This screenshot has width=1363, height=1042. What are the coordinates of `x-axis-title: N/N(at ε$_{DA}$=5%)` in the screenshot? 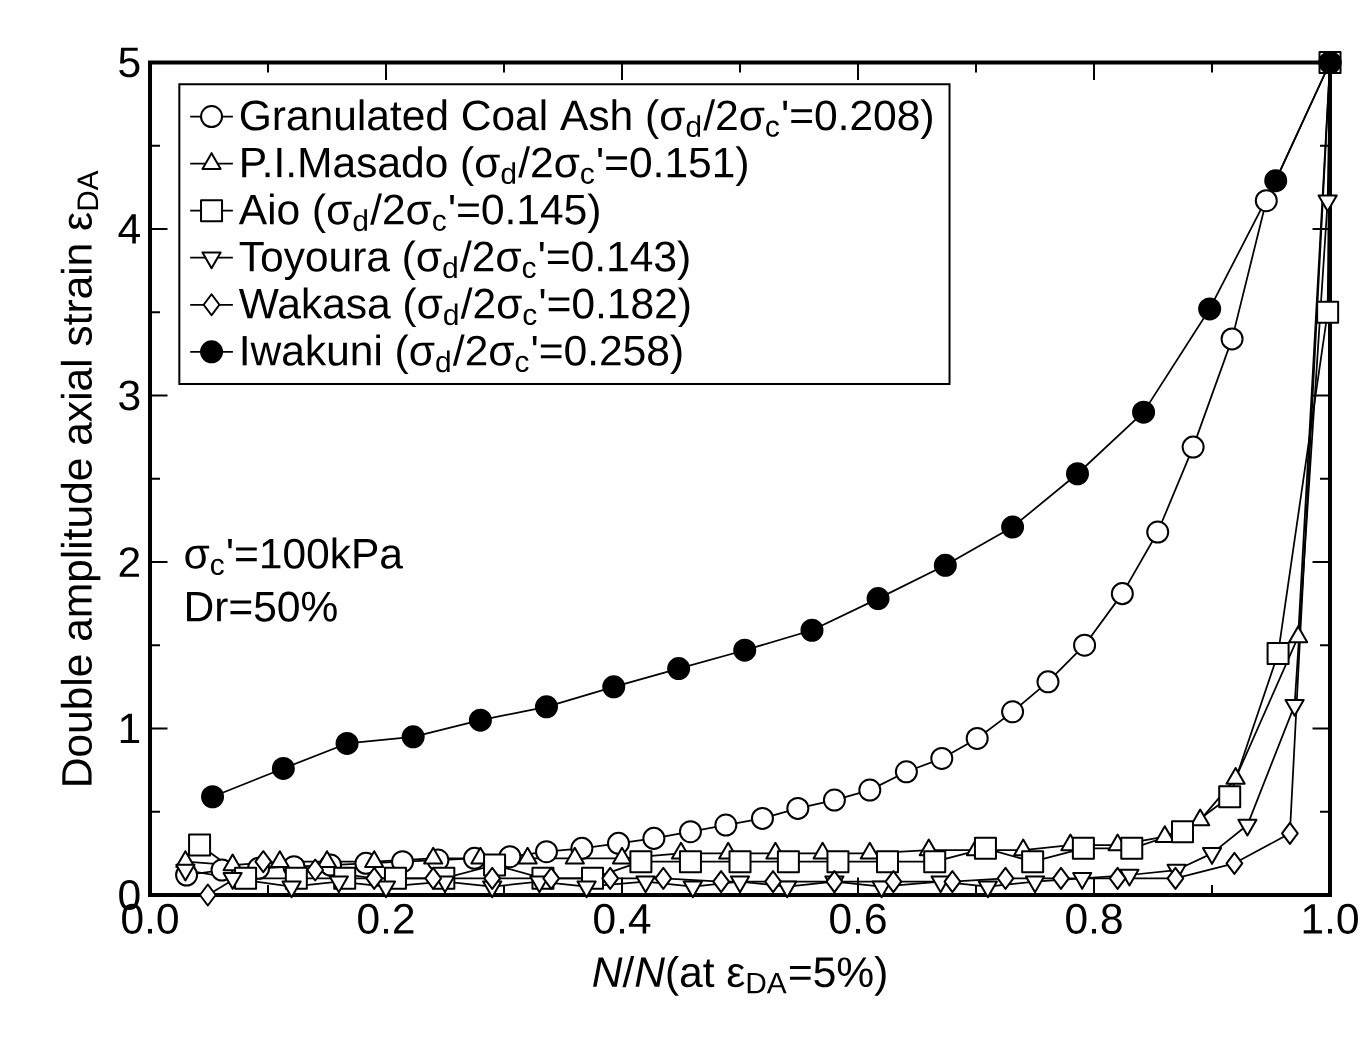 It's located at (739, 976).